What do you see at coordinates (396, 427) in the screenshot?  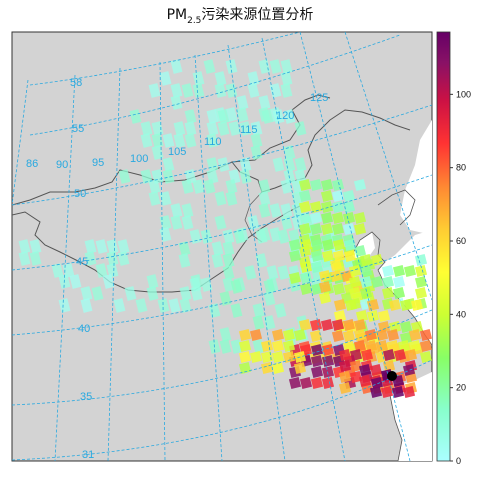 I see `coast-line-south` at bounding box center [396, 427].